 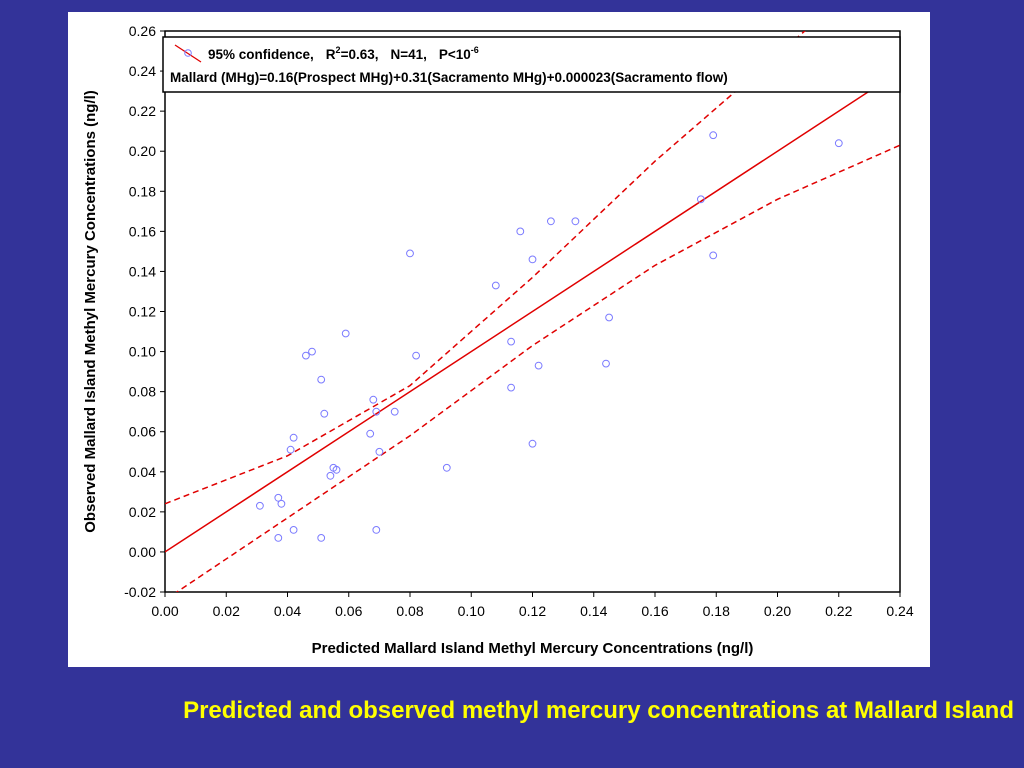 I want to click on y-tick-label: 0.10, so click(x=142, y=352).